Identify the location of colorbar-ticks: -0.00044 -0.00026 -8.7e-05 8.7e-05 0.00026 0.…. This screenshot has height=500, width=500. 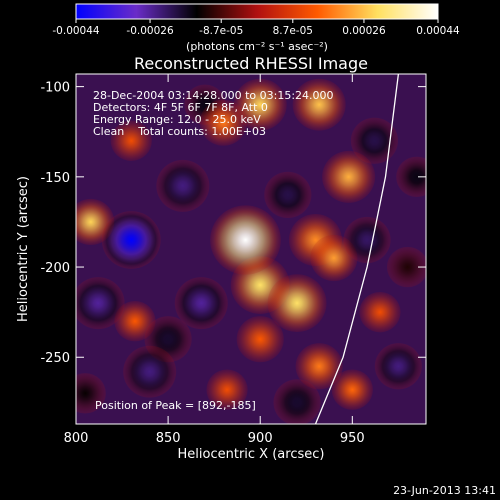
(256, 28).